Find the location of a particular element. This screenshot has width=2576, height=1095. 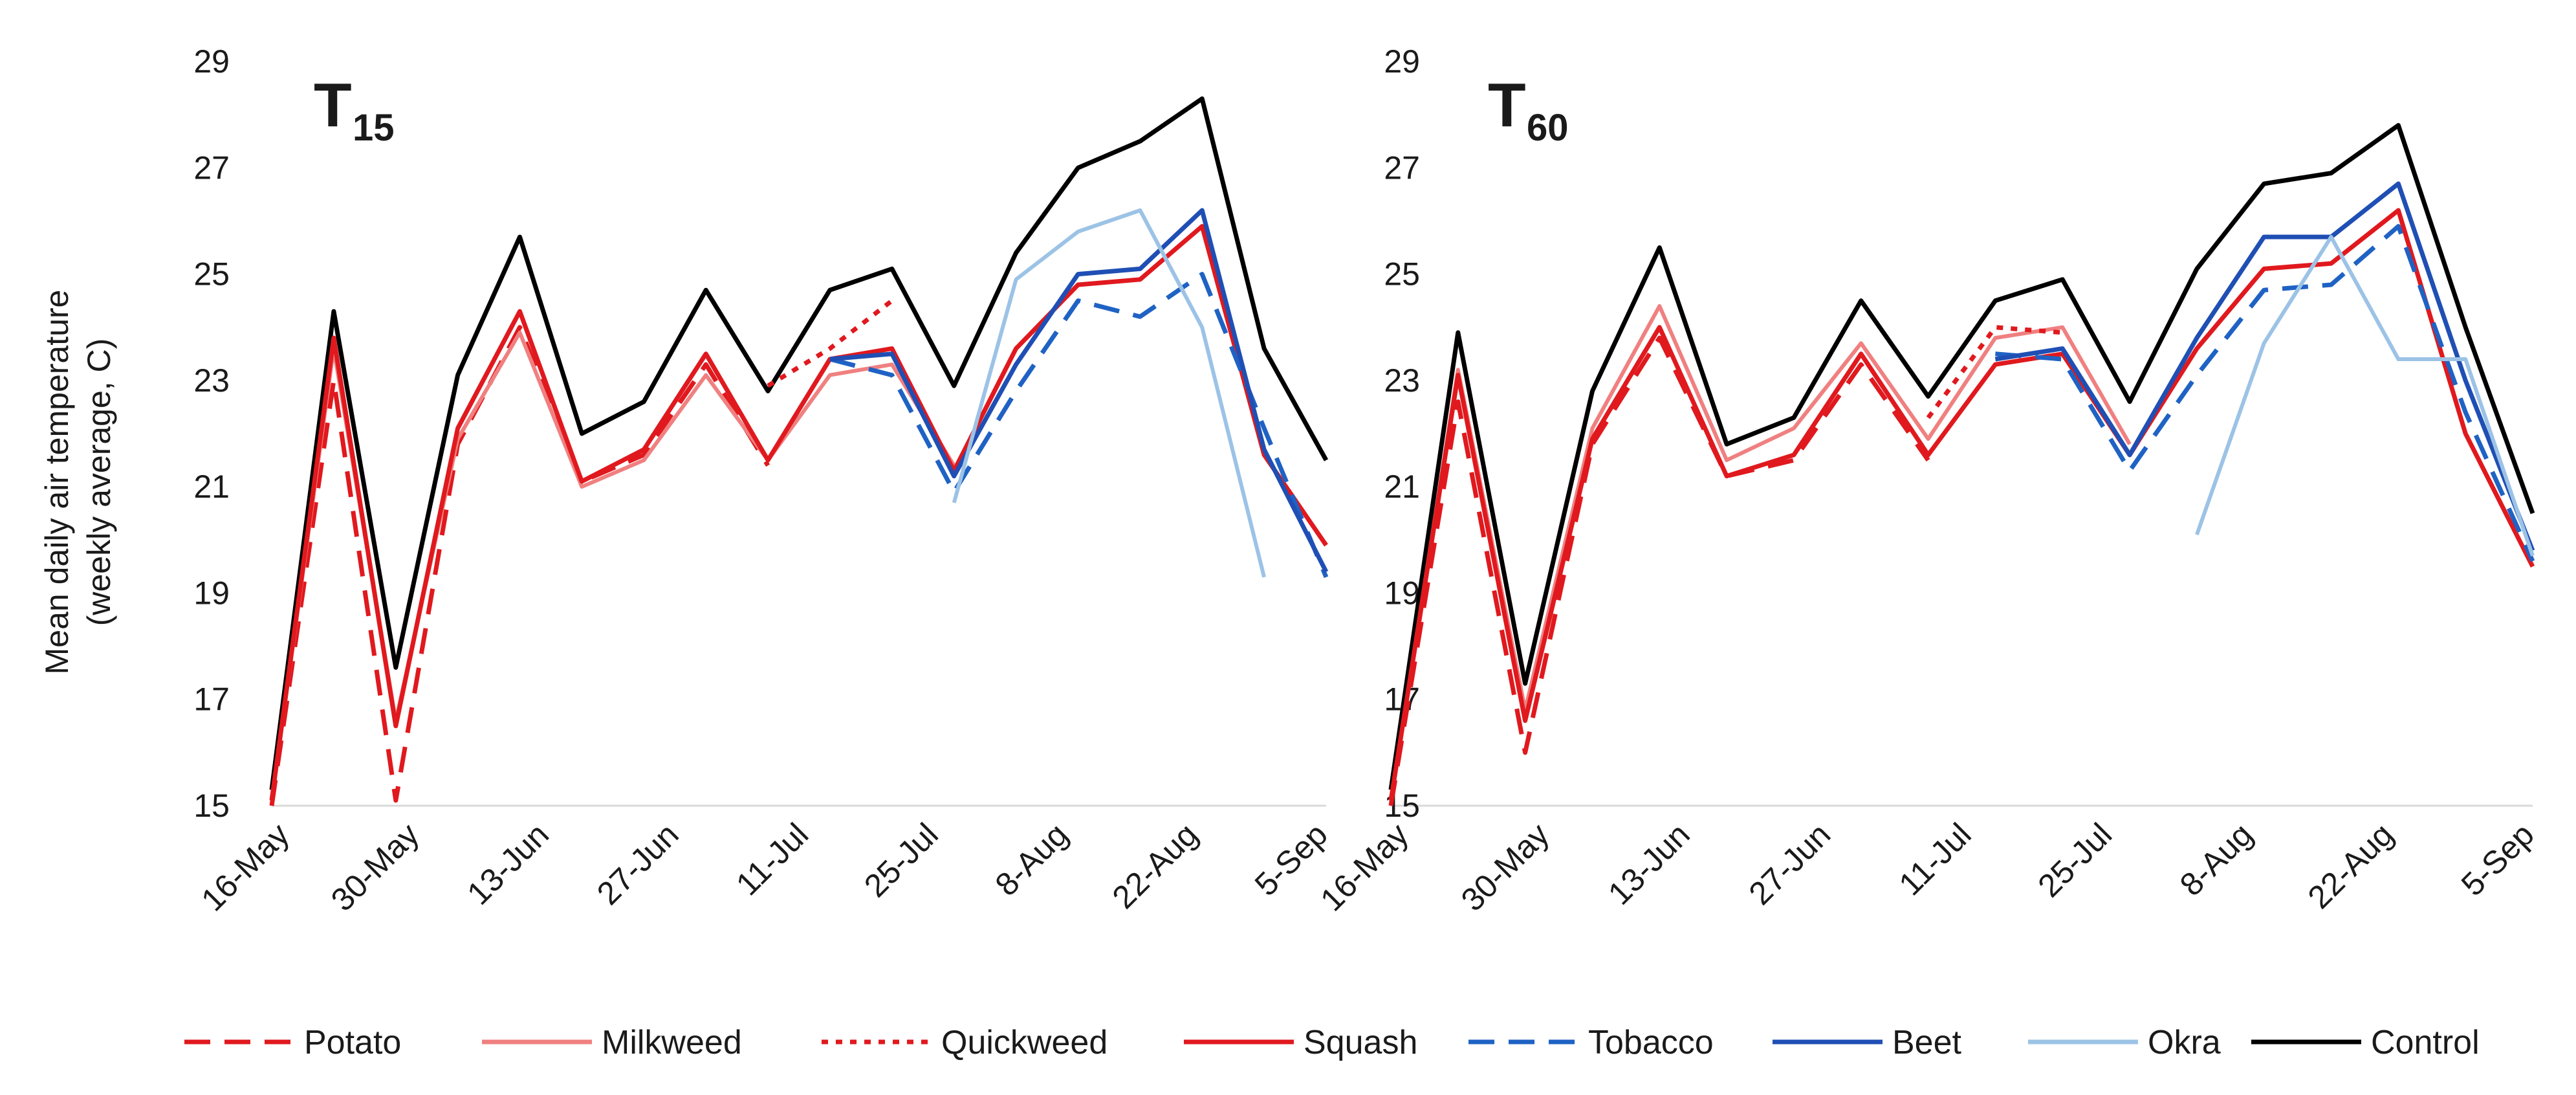

legend-label: Milkweed is located at coordinates (672, 1043).